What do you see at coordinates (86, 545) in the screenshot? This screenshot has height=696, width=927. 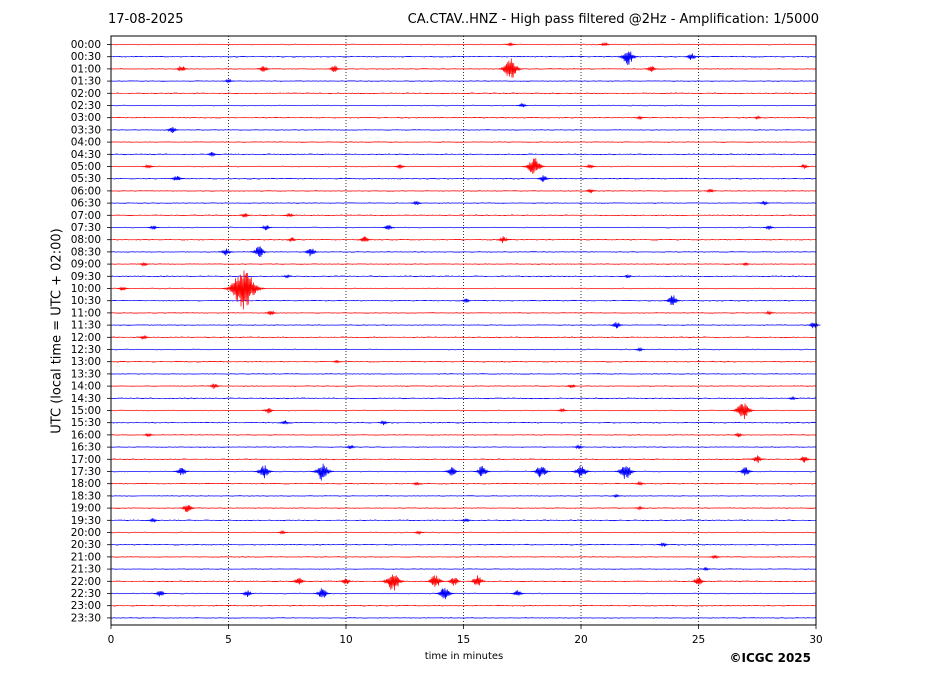 I see `y-tick-label: 20:30` at bounding box center [86, 545].